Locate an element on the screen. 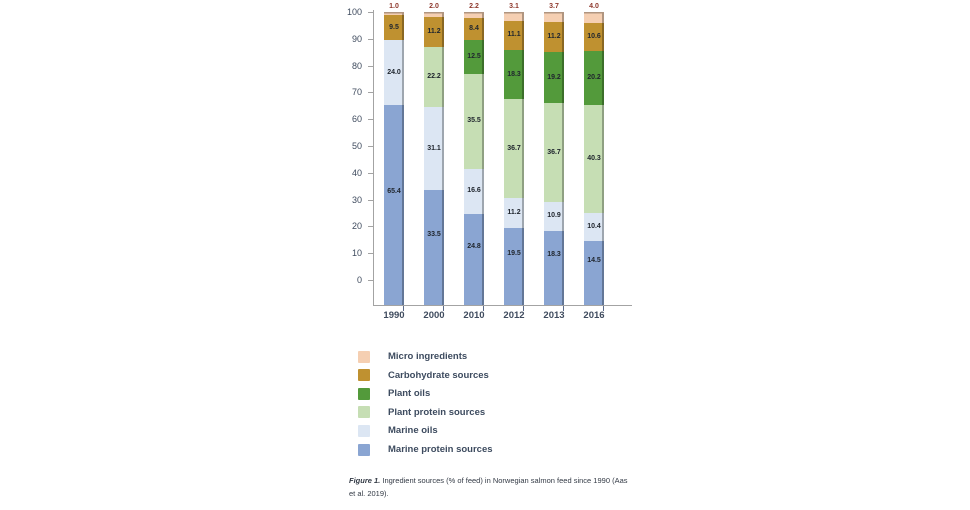 This screenshot has height=510, width=970. y-tick-label: 90 is located at coordinates (356, 38).